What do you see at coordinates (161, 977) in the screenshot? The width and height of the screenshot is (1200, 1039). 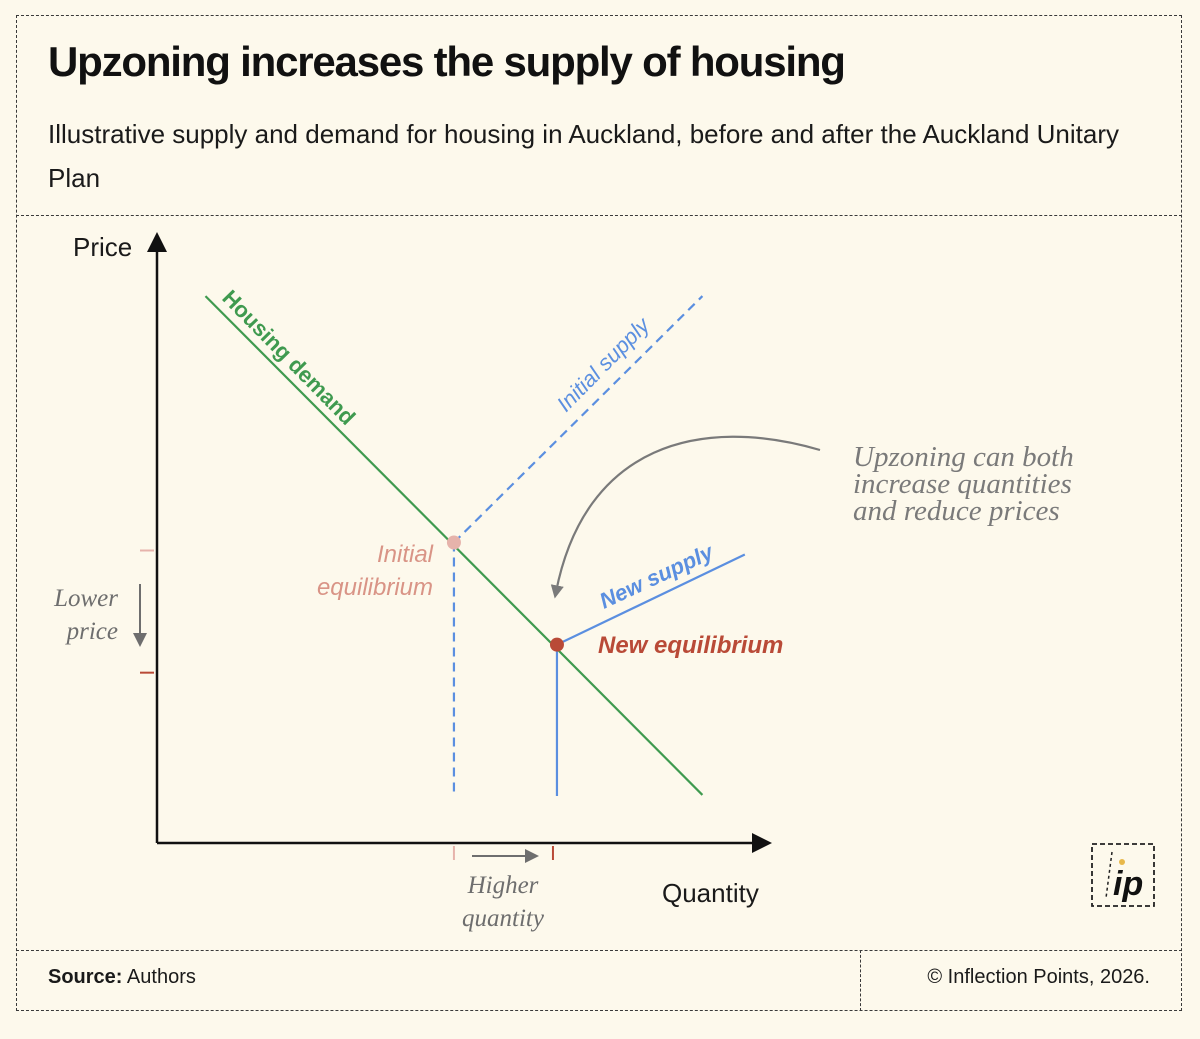 I see `source-value: Authors` at bounding box center [161, 977].